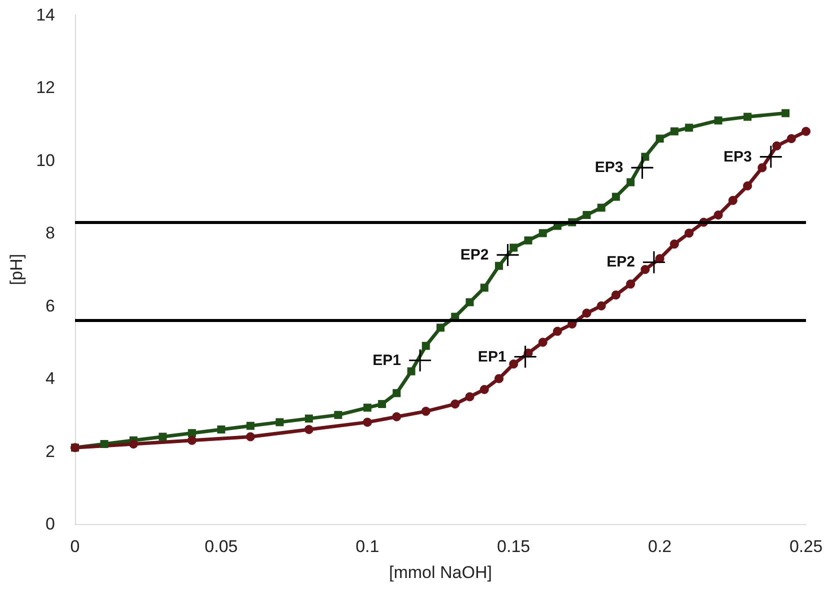 The height and width of the screenshot is (598, 829). Describe the element at coordinates (45, 88) in the screenshot. I see `y-tick-label: 12` at that location.